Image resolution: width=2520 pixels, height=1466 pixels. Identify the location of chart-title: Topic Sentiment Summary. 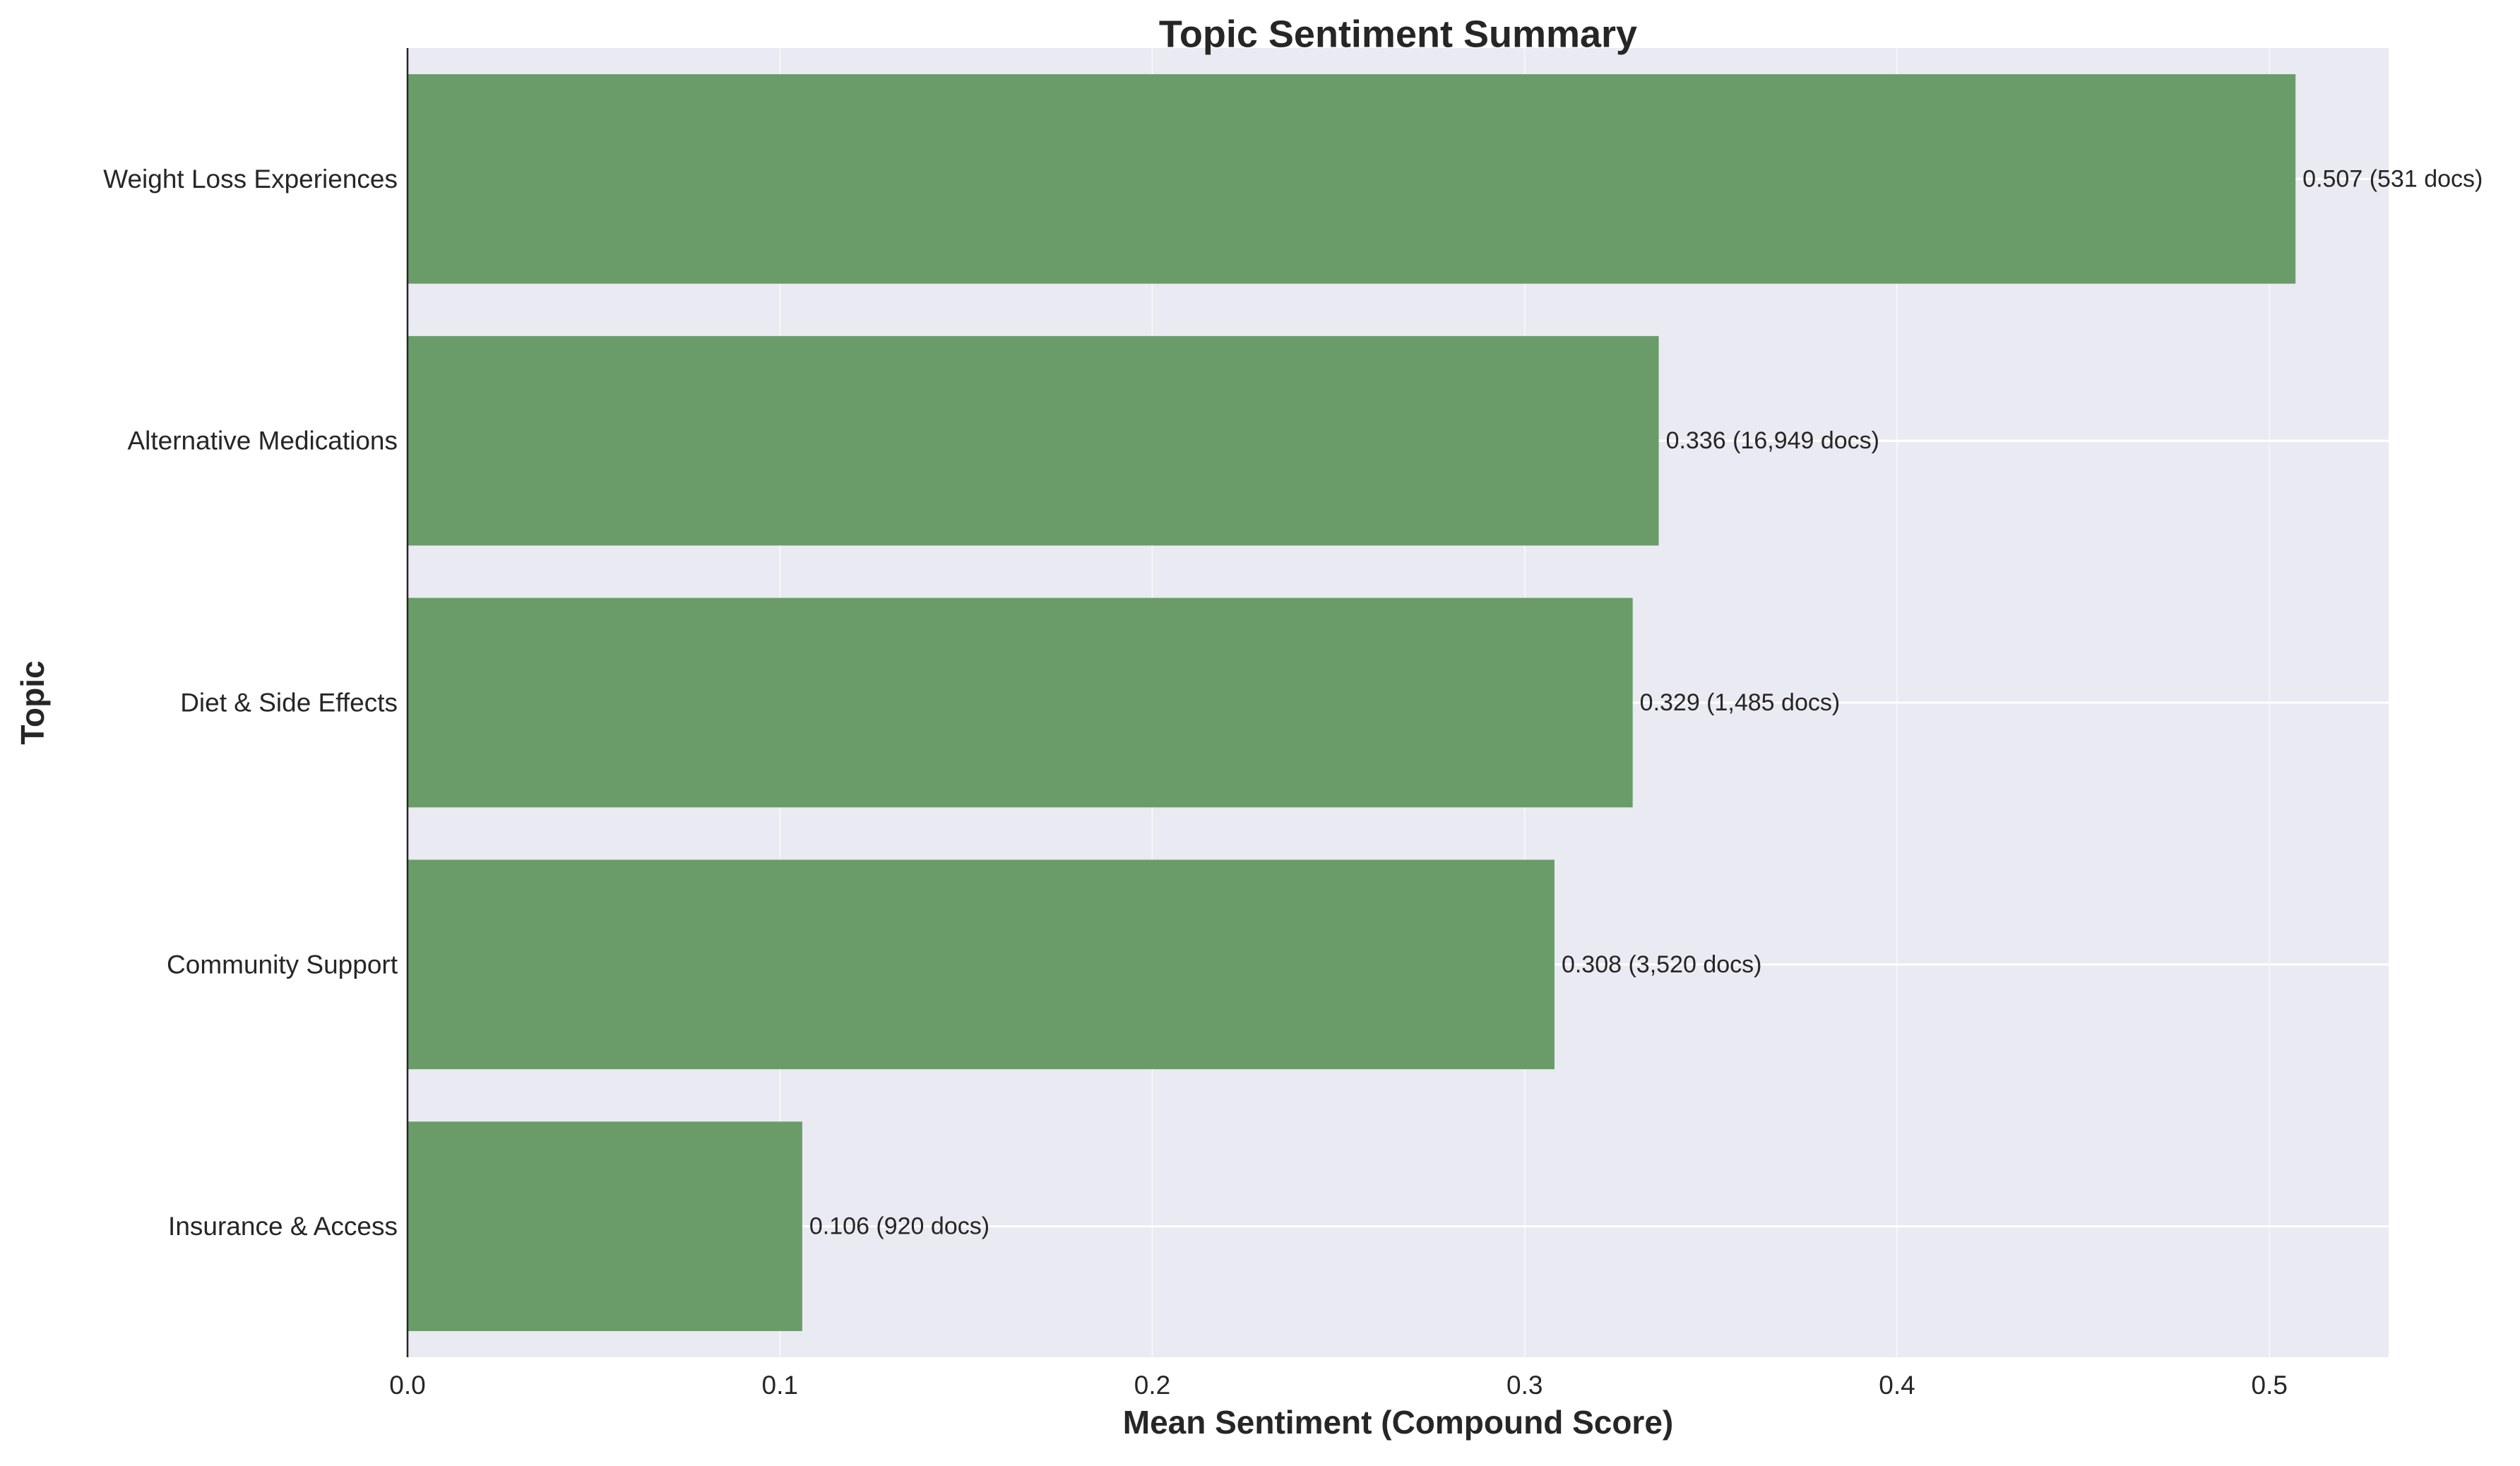
(1398, 34).